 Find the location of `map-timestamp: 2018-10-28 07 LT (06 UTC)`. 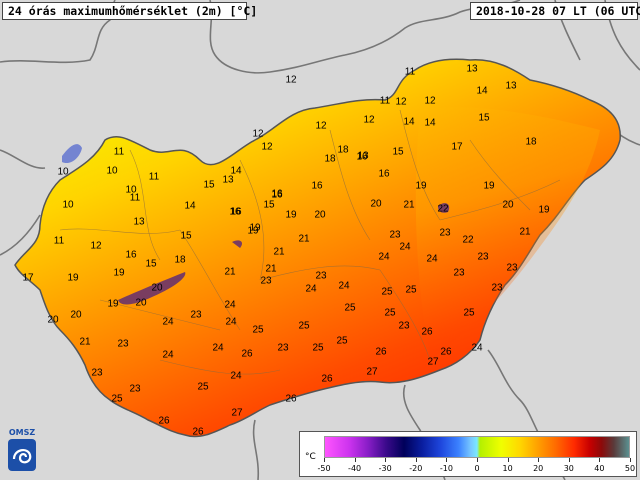

map-timestamp: 2018-10-28 07 LT (06 UTC) is located at coordinates (555, 11).